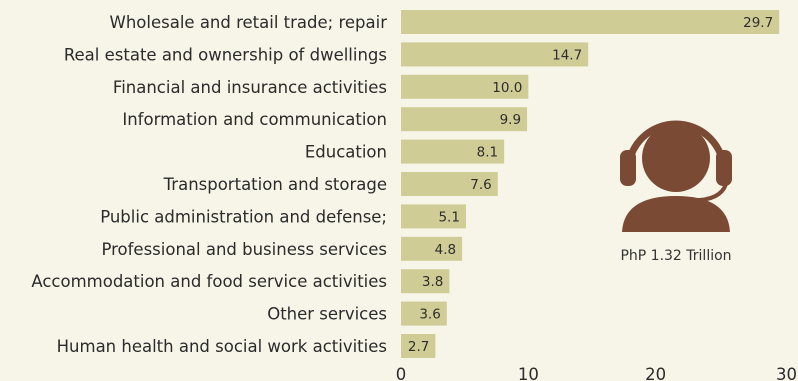 The width and height of the screenshot is (798, 381). Describe the element at coordinates (507, 88) in the screenshot. I see `value-label: 10.0` at that location.